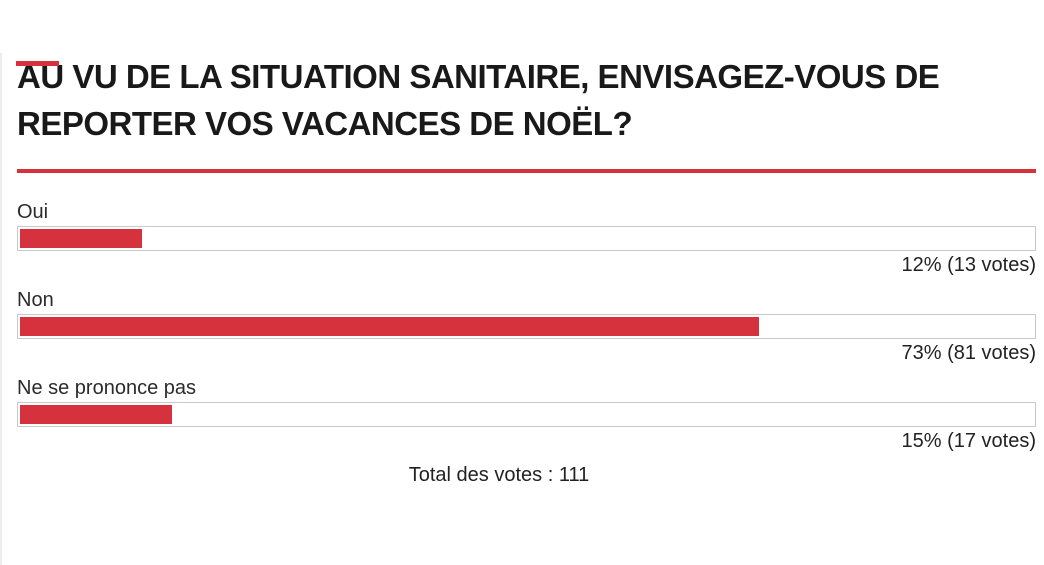 This screenshot has height=565, width=1044. Describe the element at coordinates (968, 441) in the screenshot. I see `option-result: 15% (17 votes)` at that location.